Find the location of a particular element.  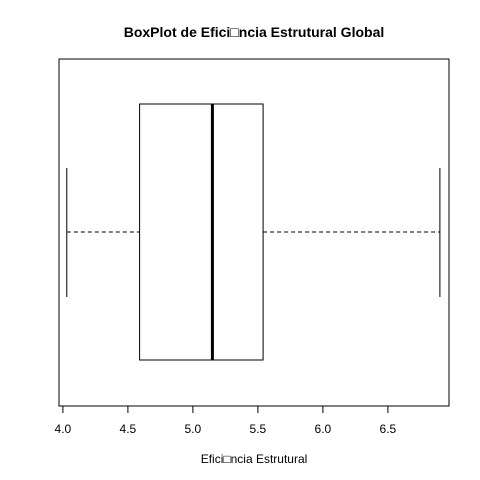

chart-title: BoxPlot de Efici□ncia Estrutural Global is located at coordinates (254, 32).